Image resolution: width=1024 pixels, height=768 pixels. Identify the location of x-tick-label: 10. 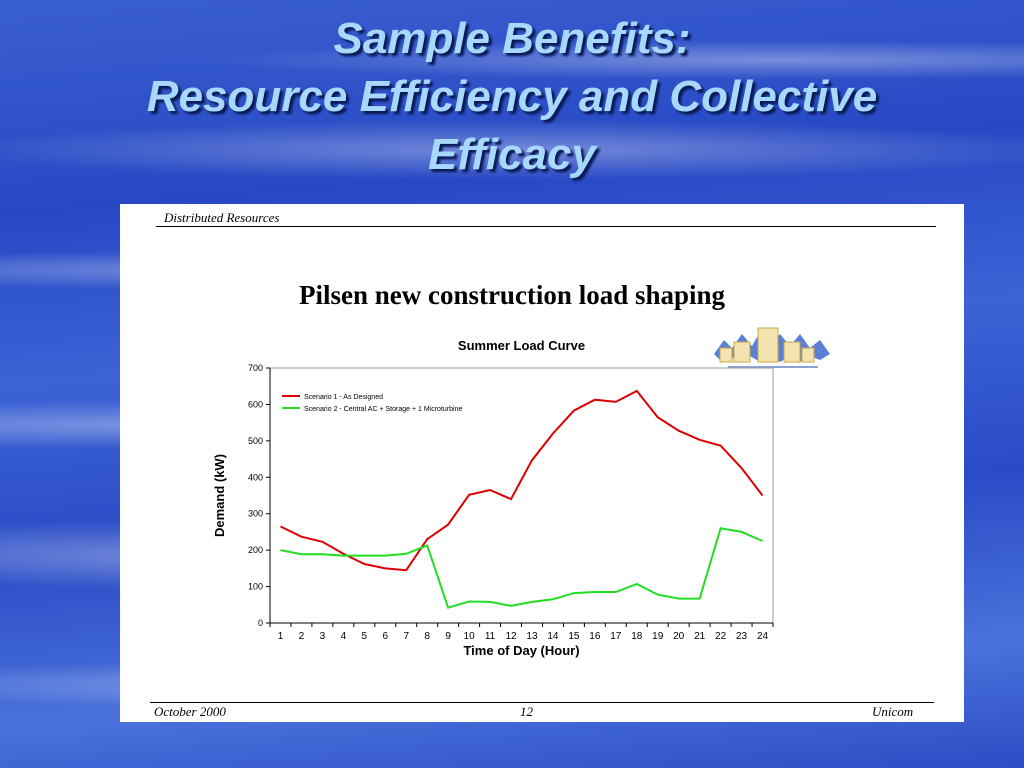
(470, 636).